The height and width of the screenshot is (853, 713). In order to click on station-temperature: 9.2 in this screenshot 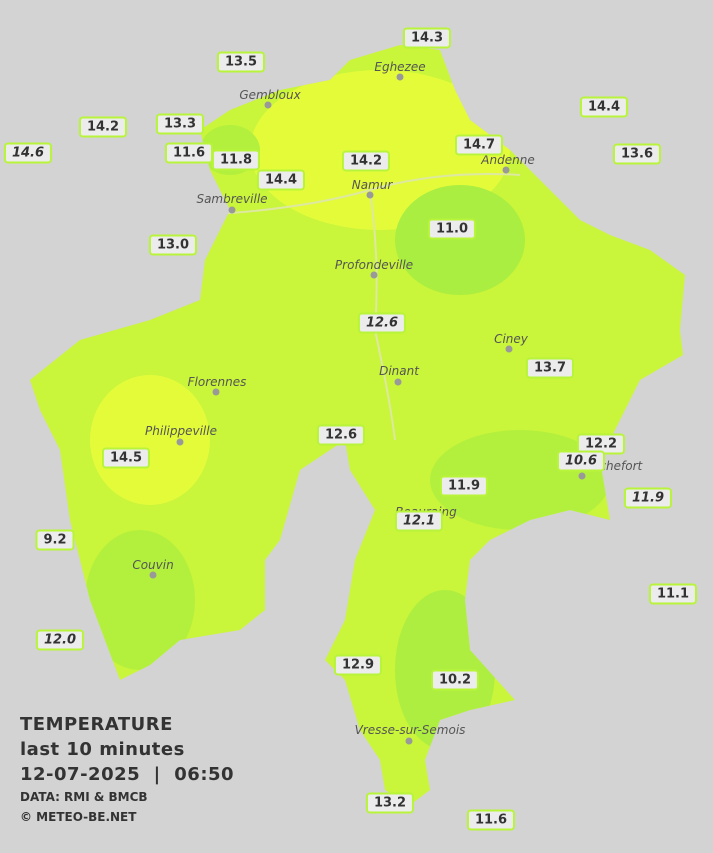, I will do `click(55, 540)`.